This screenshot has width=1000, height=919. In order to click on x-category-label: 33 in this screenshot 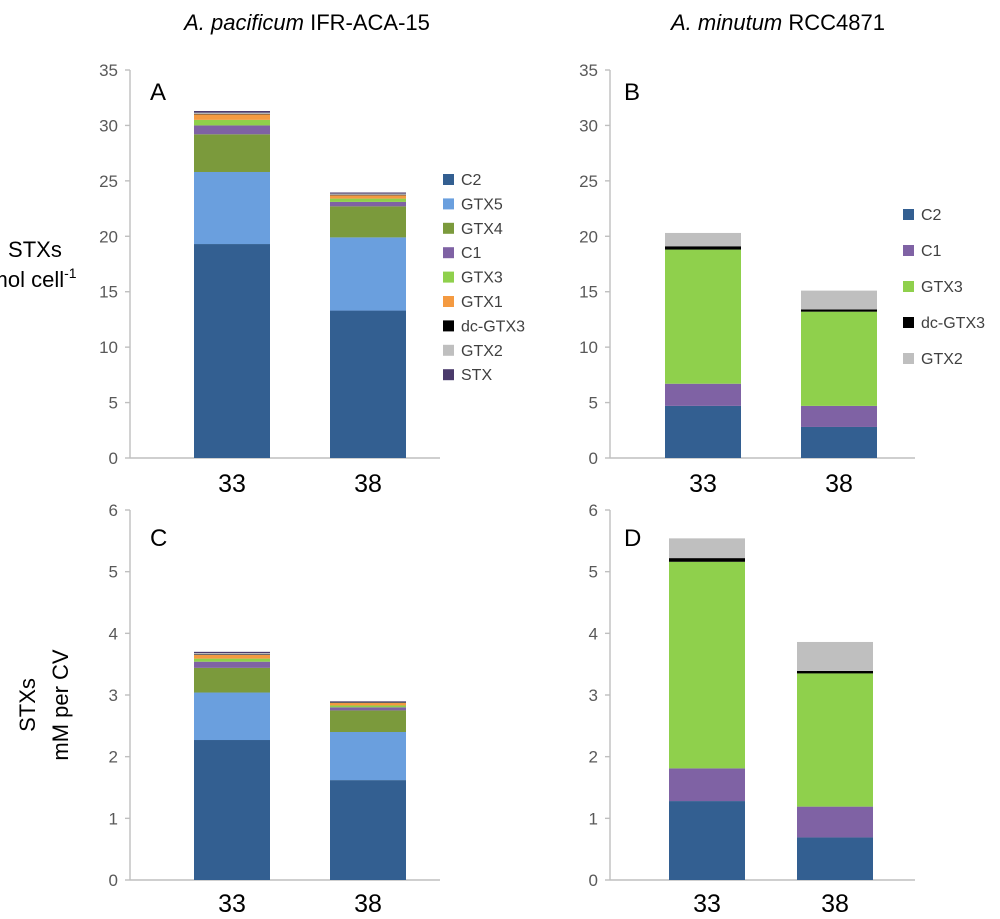, I will do `click(232, 484)`.